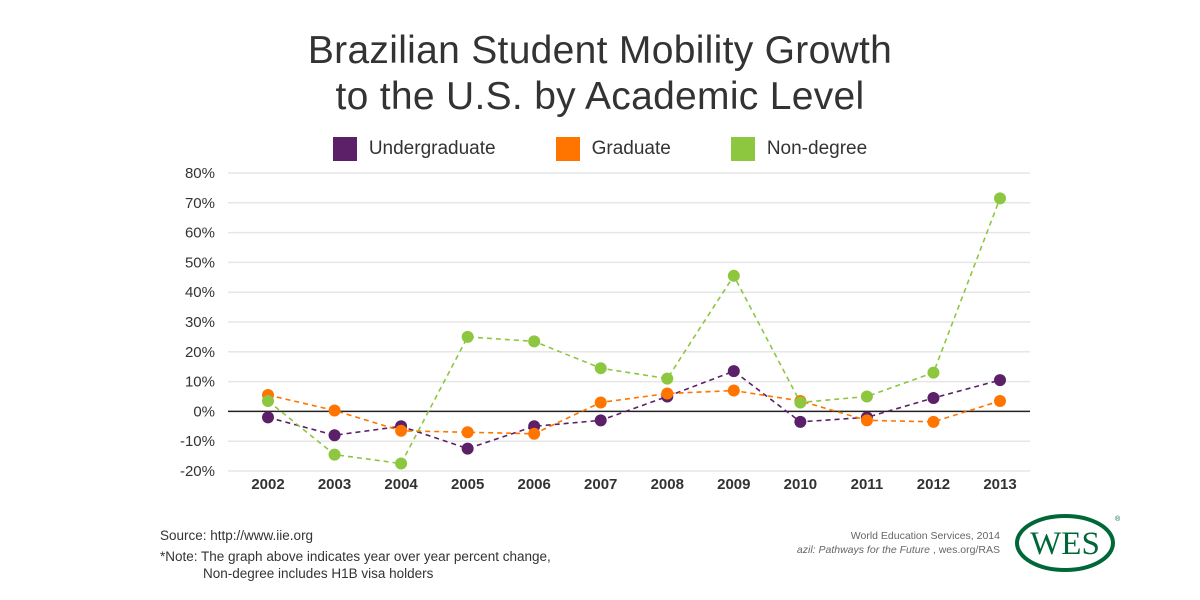 The image size is (1200, 600). Describe the element at coordinates (1118, 519) in the screenshot. I see `registered-mark-icon: ®` at that location.